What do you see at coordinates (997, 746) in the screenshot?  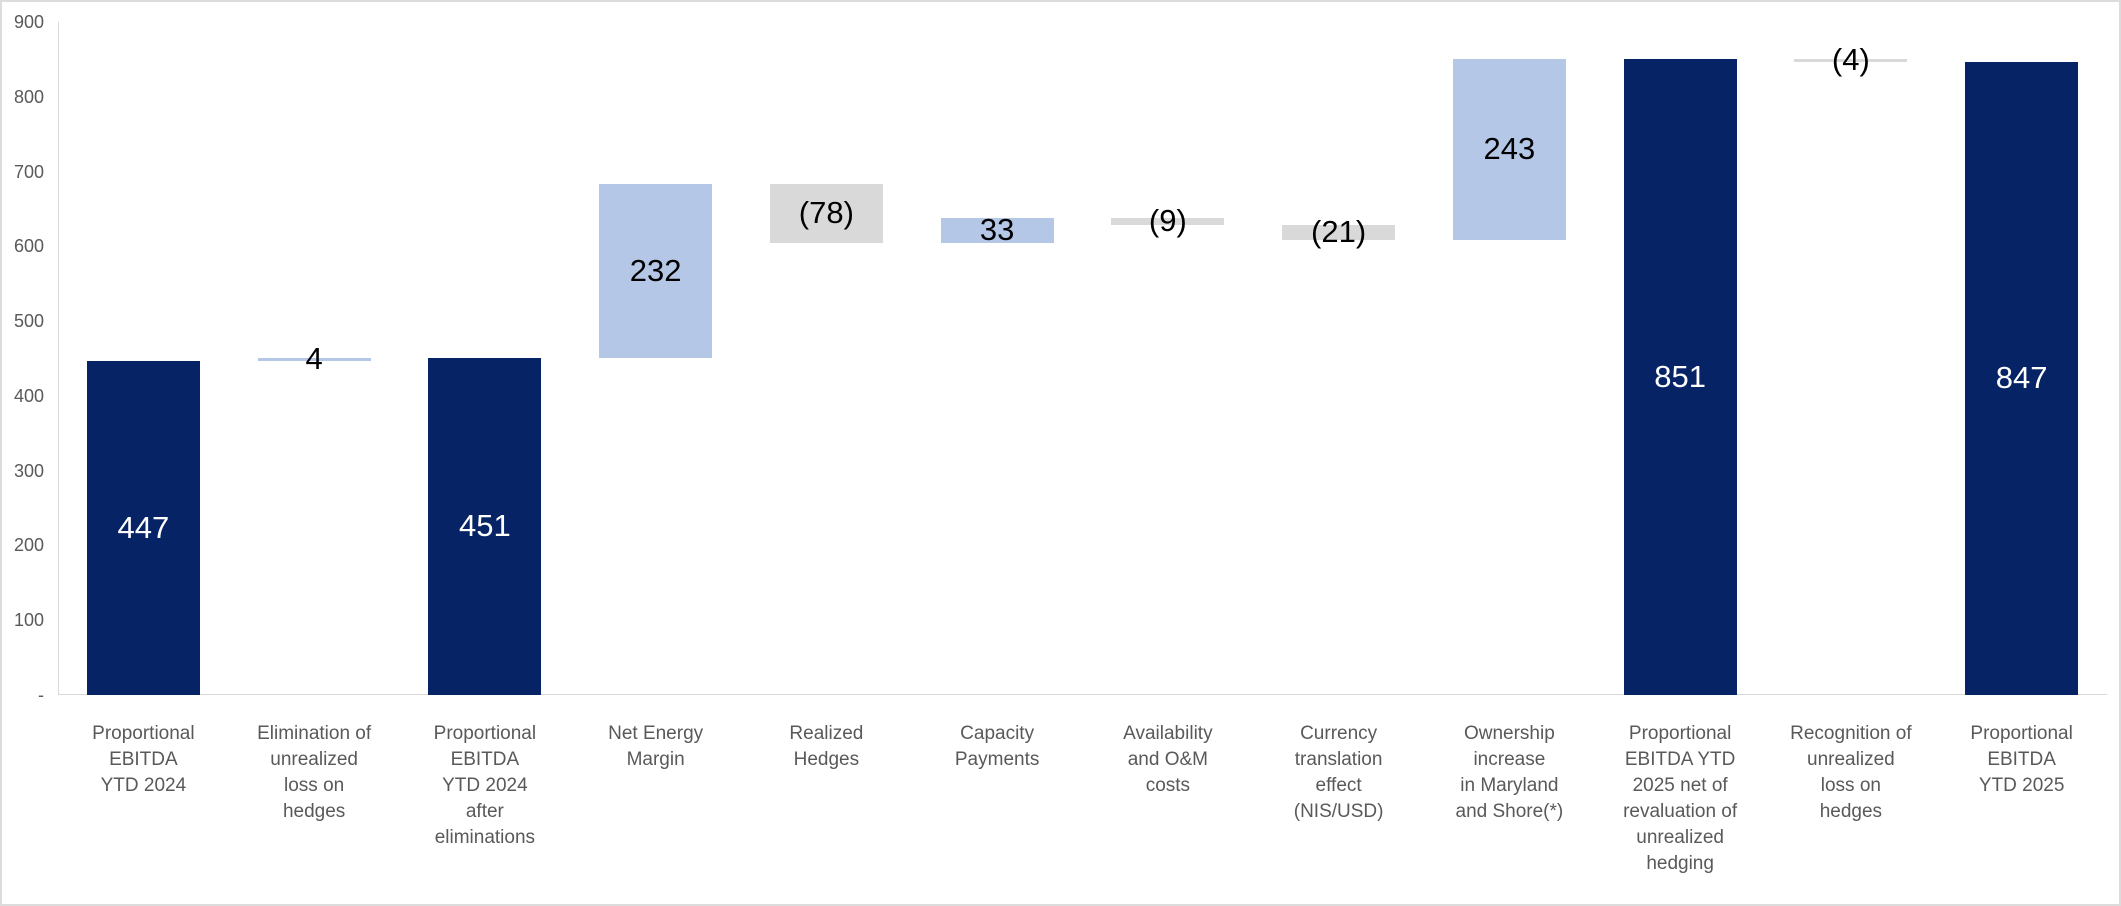 I see `category-label: Capacity Payments` at bounding box center [997, 746].